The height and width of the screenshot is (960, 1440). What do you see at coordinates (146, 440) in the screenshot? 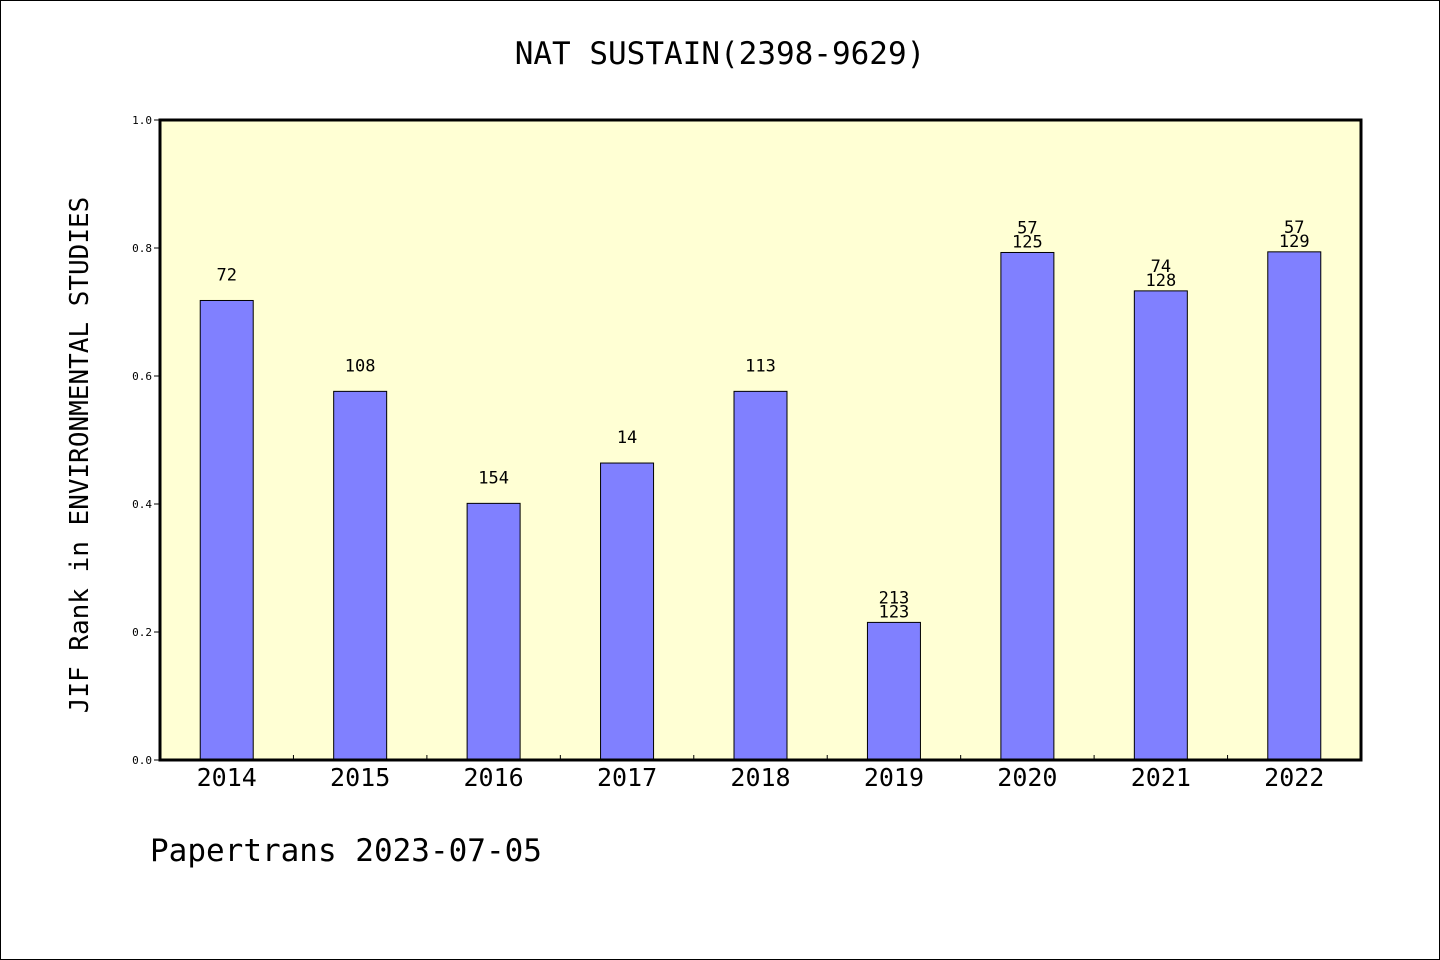
I see `y-axis: 0.0 0.2 0.4 0.6 0.8 1.0` at bounding box center [146, 440].